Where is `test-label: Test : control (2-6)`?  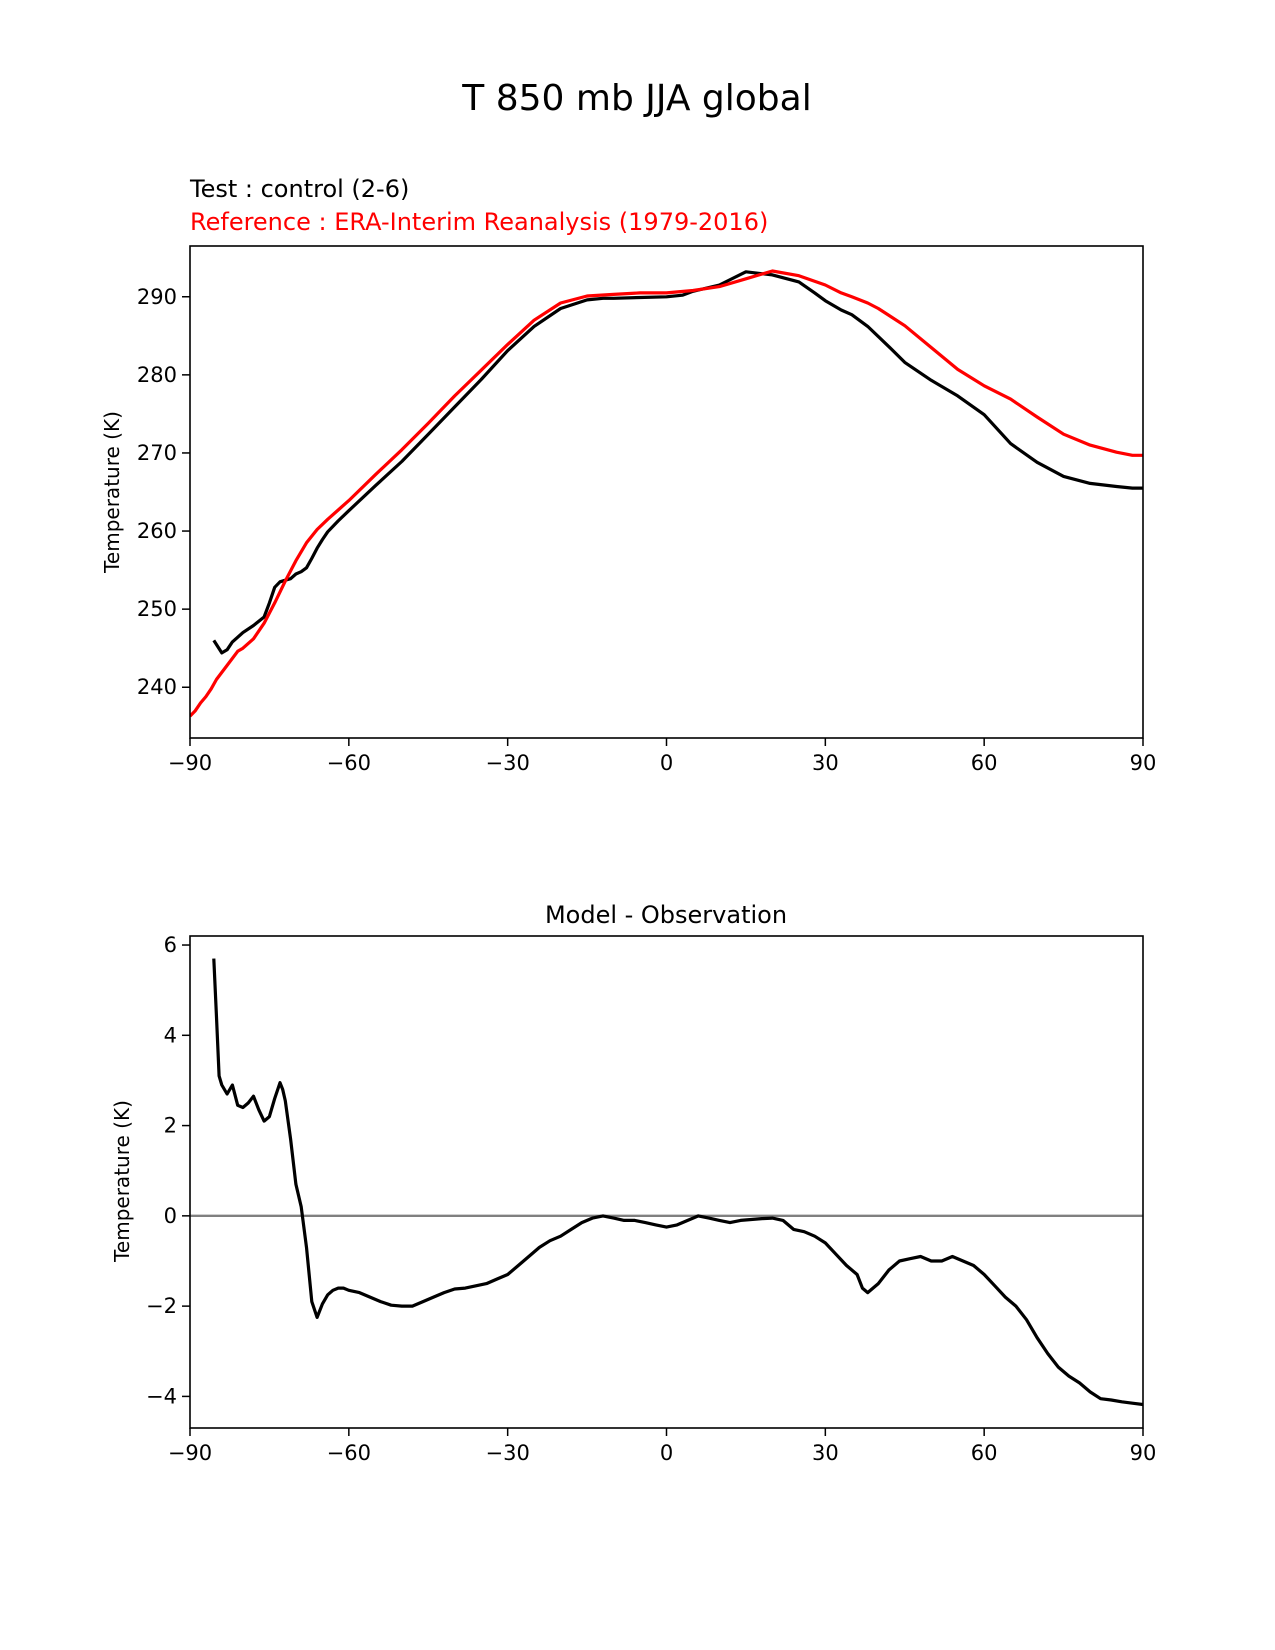 test-label: Test : control (2-6) is located at coordinates (299, 189).